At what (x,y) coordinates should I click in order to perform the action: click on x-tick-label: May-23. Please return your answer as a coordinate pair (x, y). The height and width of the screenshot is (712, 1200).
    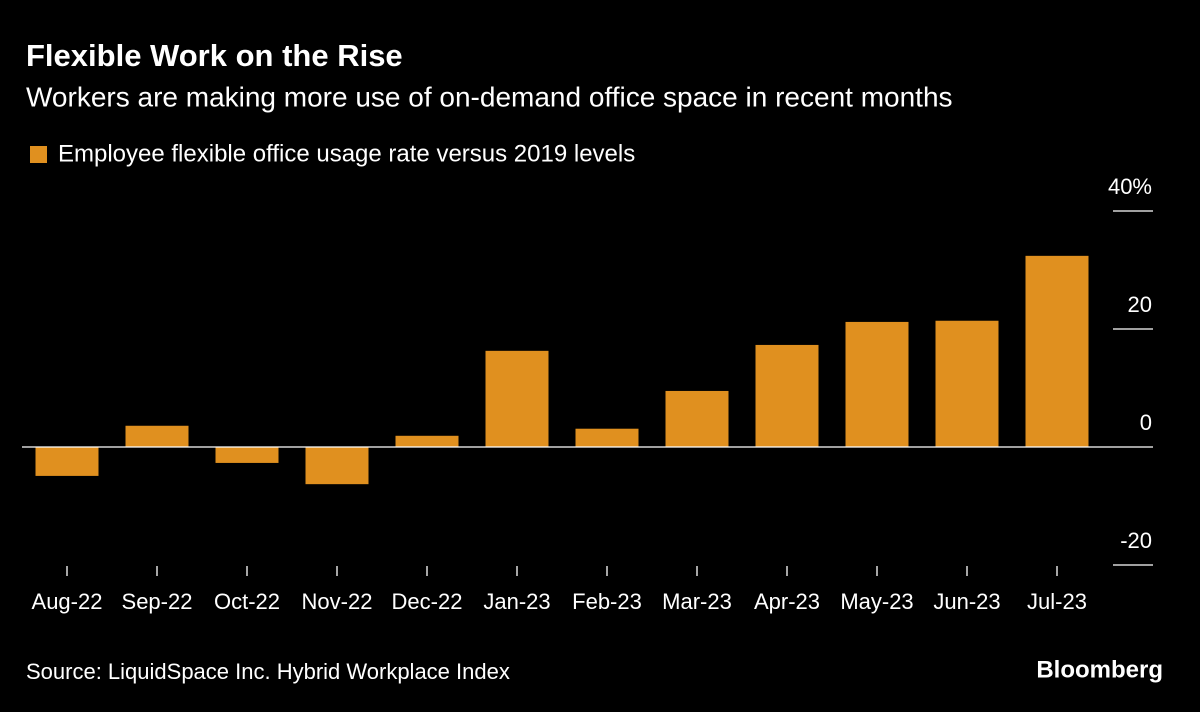
    Looking at the image, I should click on (876, 601).